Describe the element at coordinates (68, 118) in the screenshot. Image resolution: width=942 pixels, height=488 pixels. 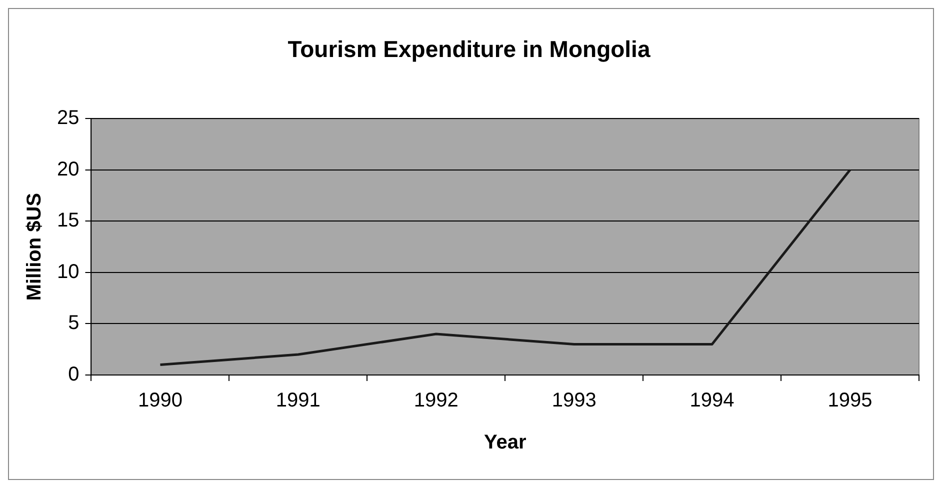
I see `y-tick-label: 25` at that location.